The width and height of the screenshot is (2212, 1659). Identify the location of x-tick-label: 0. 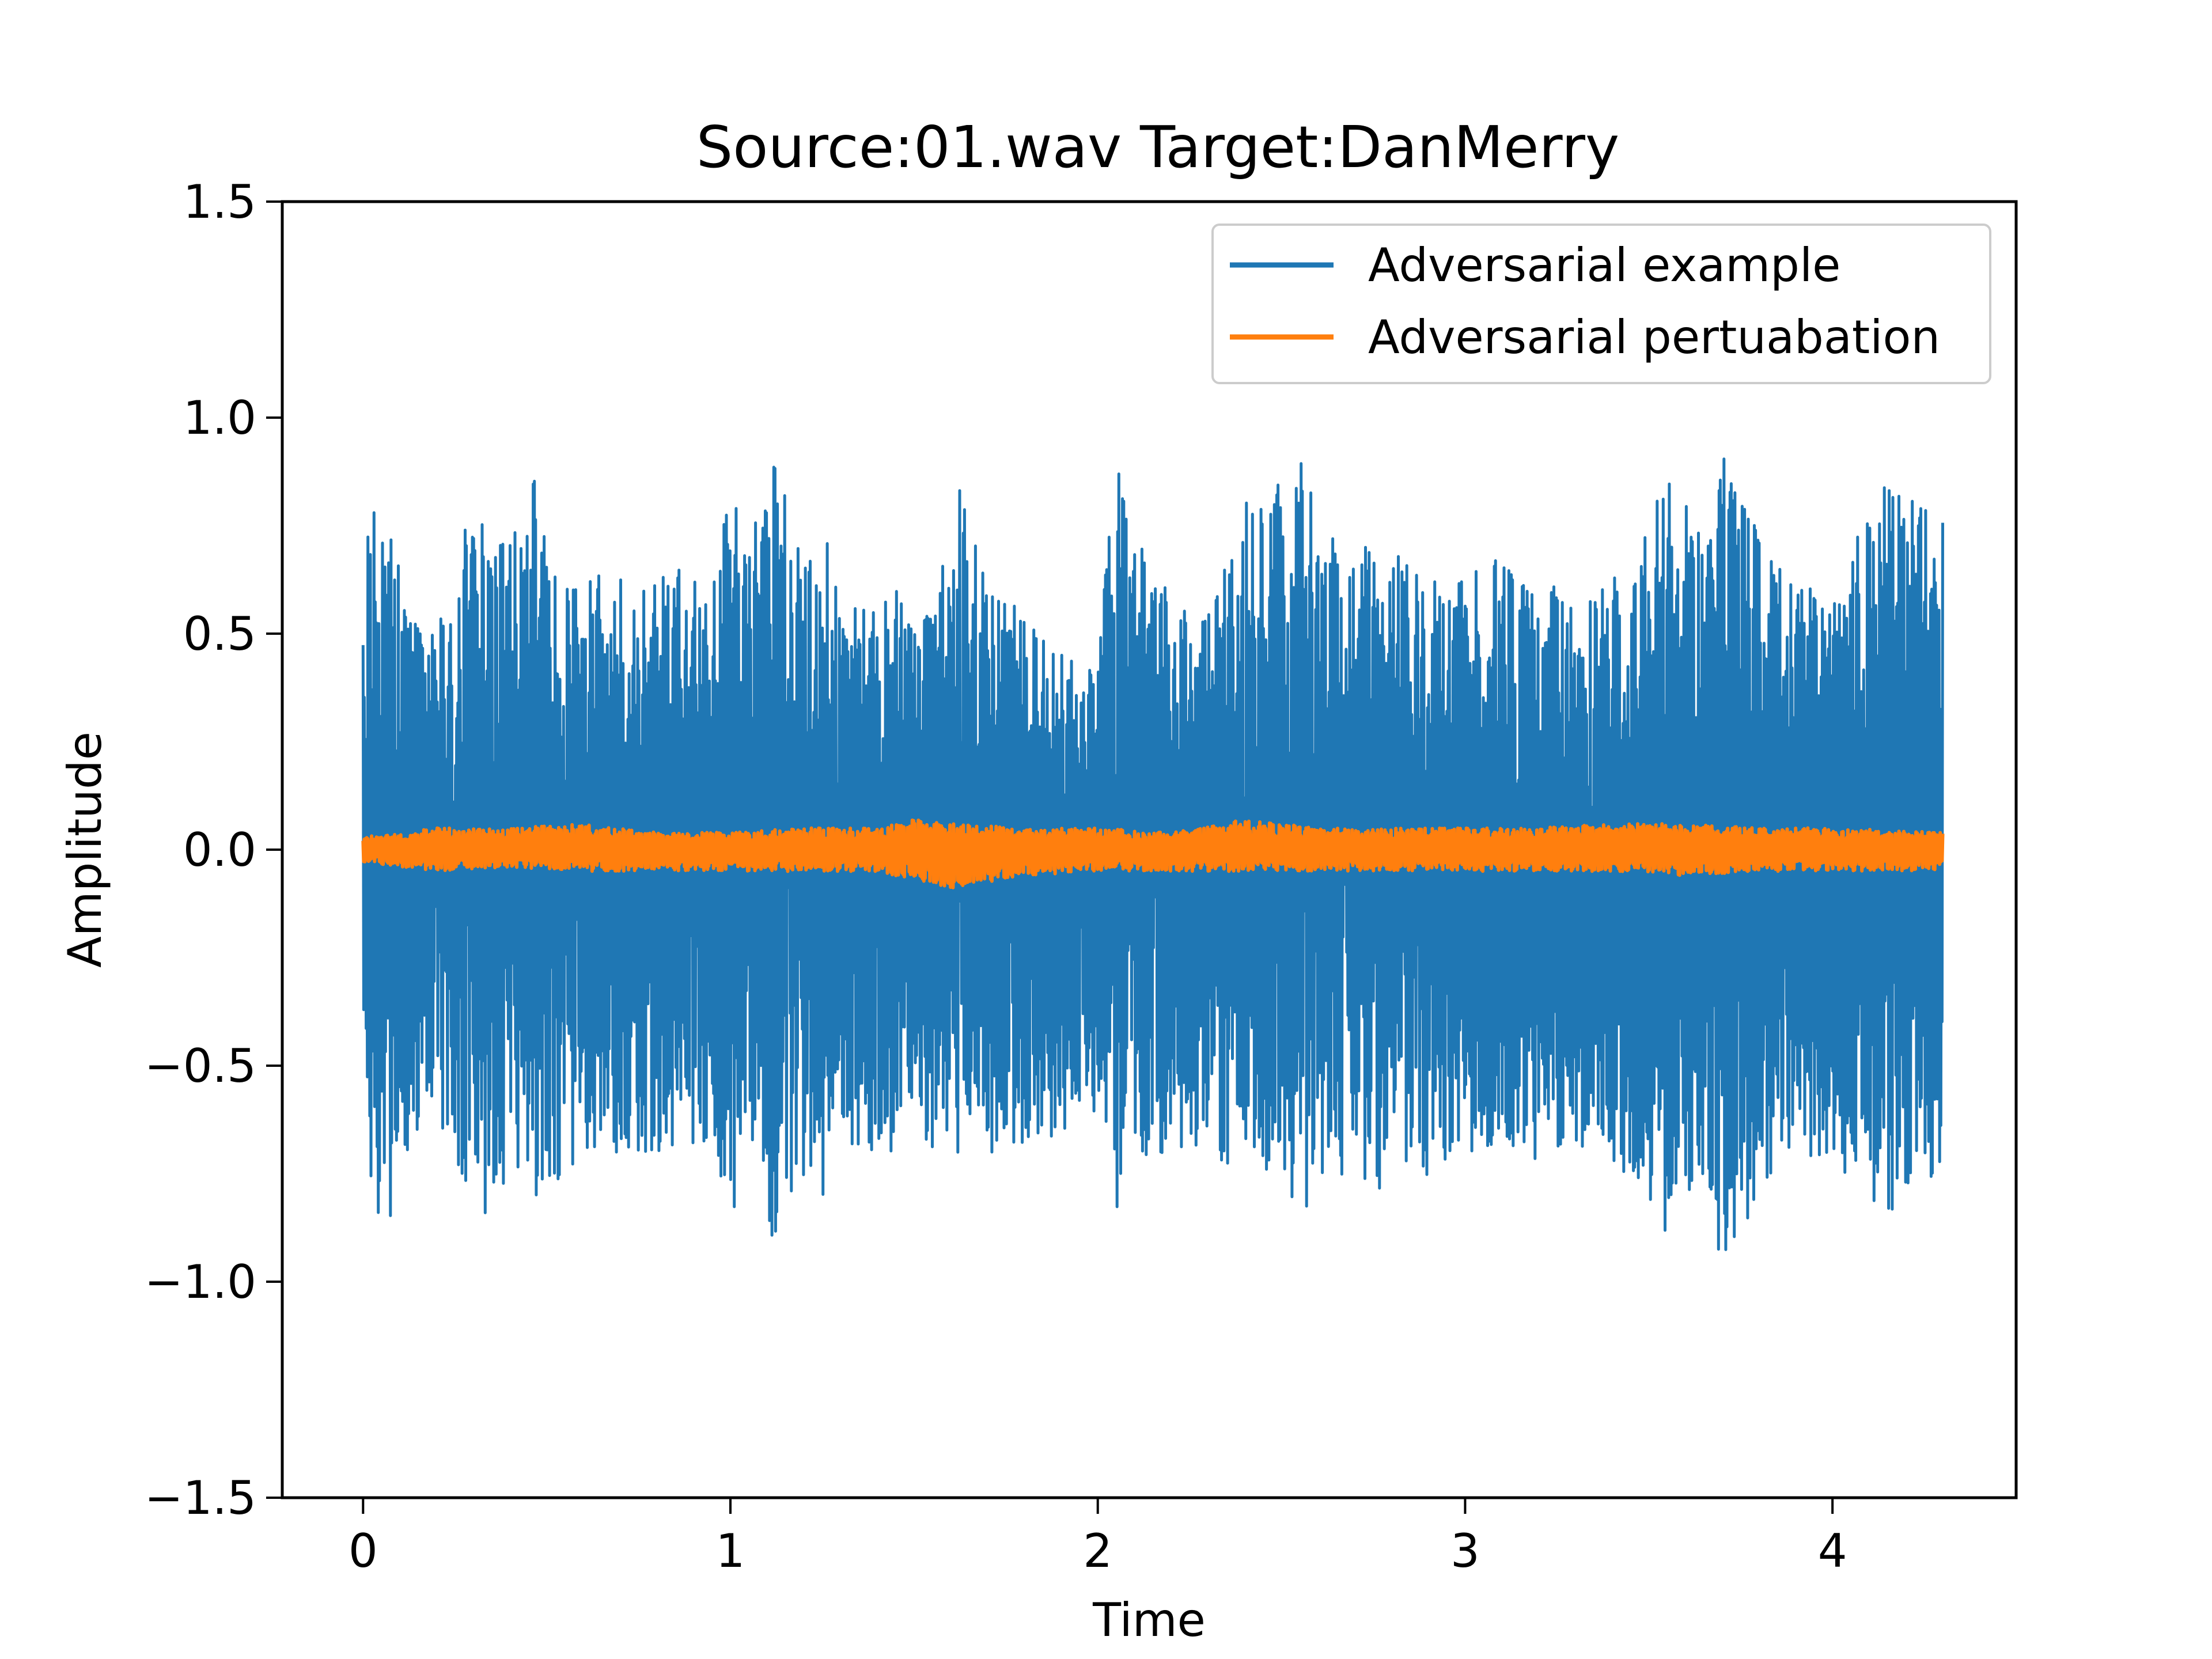
(363, 1551).